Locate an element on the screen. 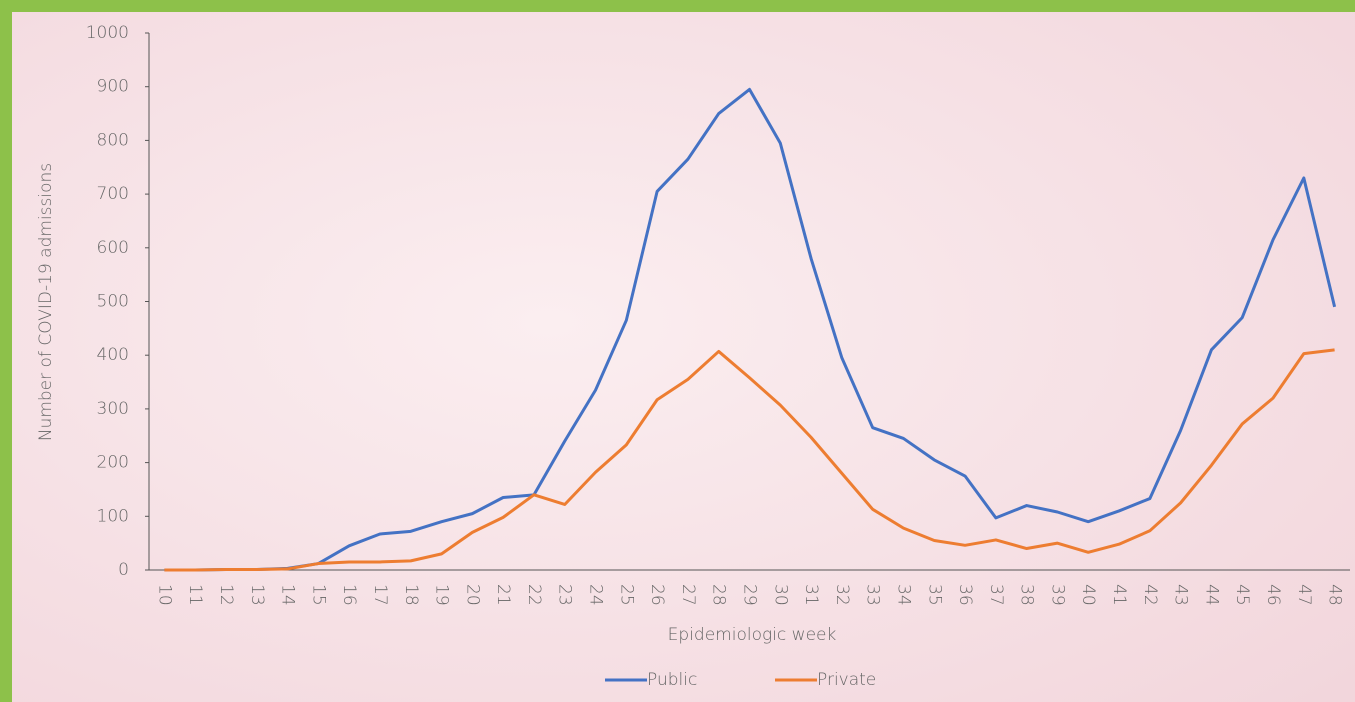  x-tick-label: 19 is located at coordinates (442, 595).